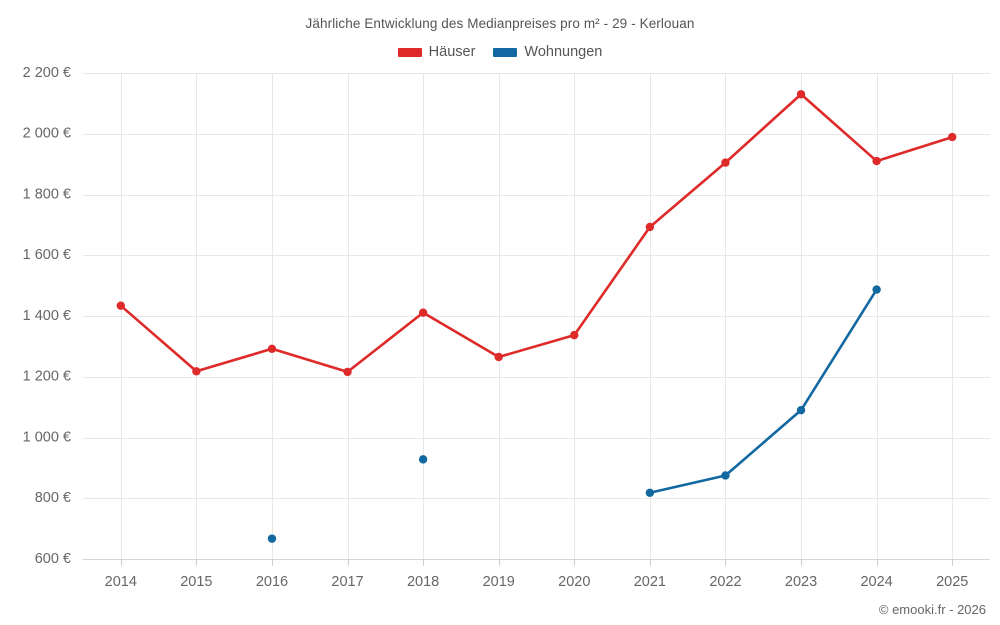  I want to click on data-point-häuser-2022, so click(725, 162).